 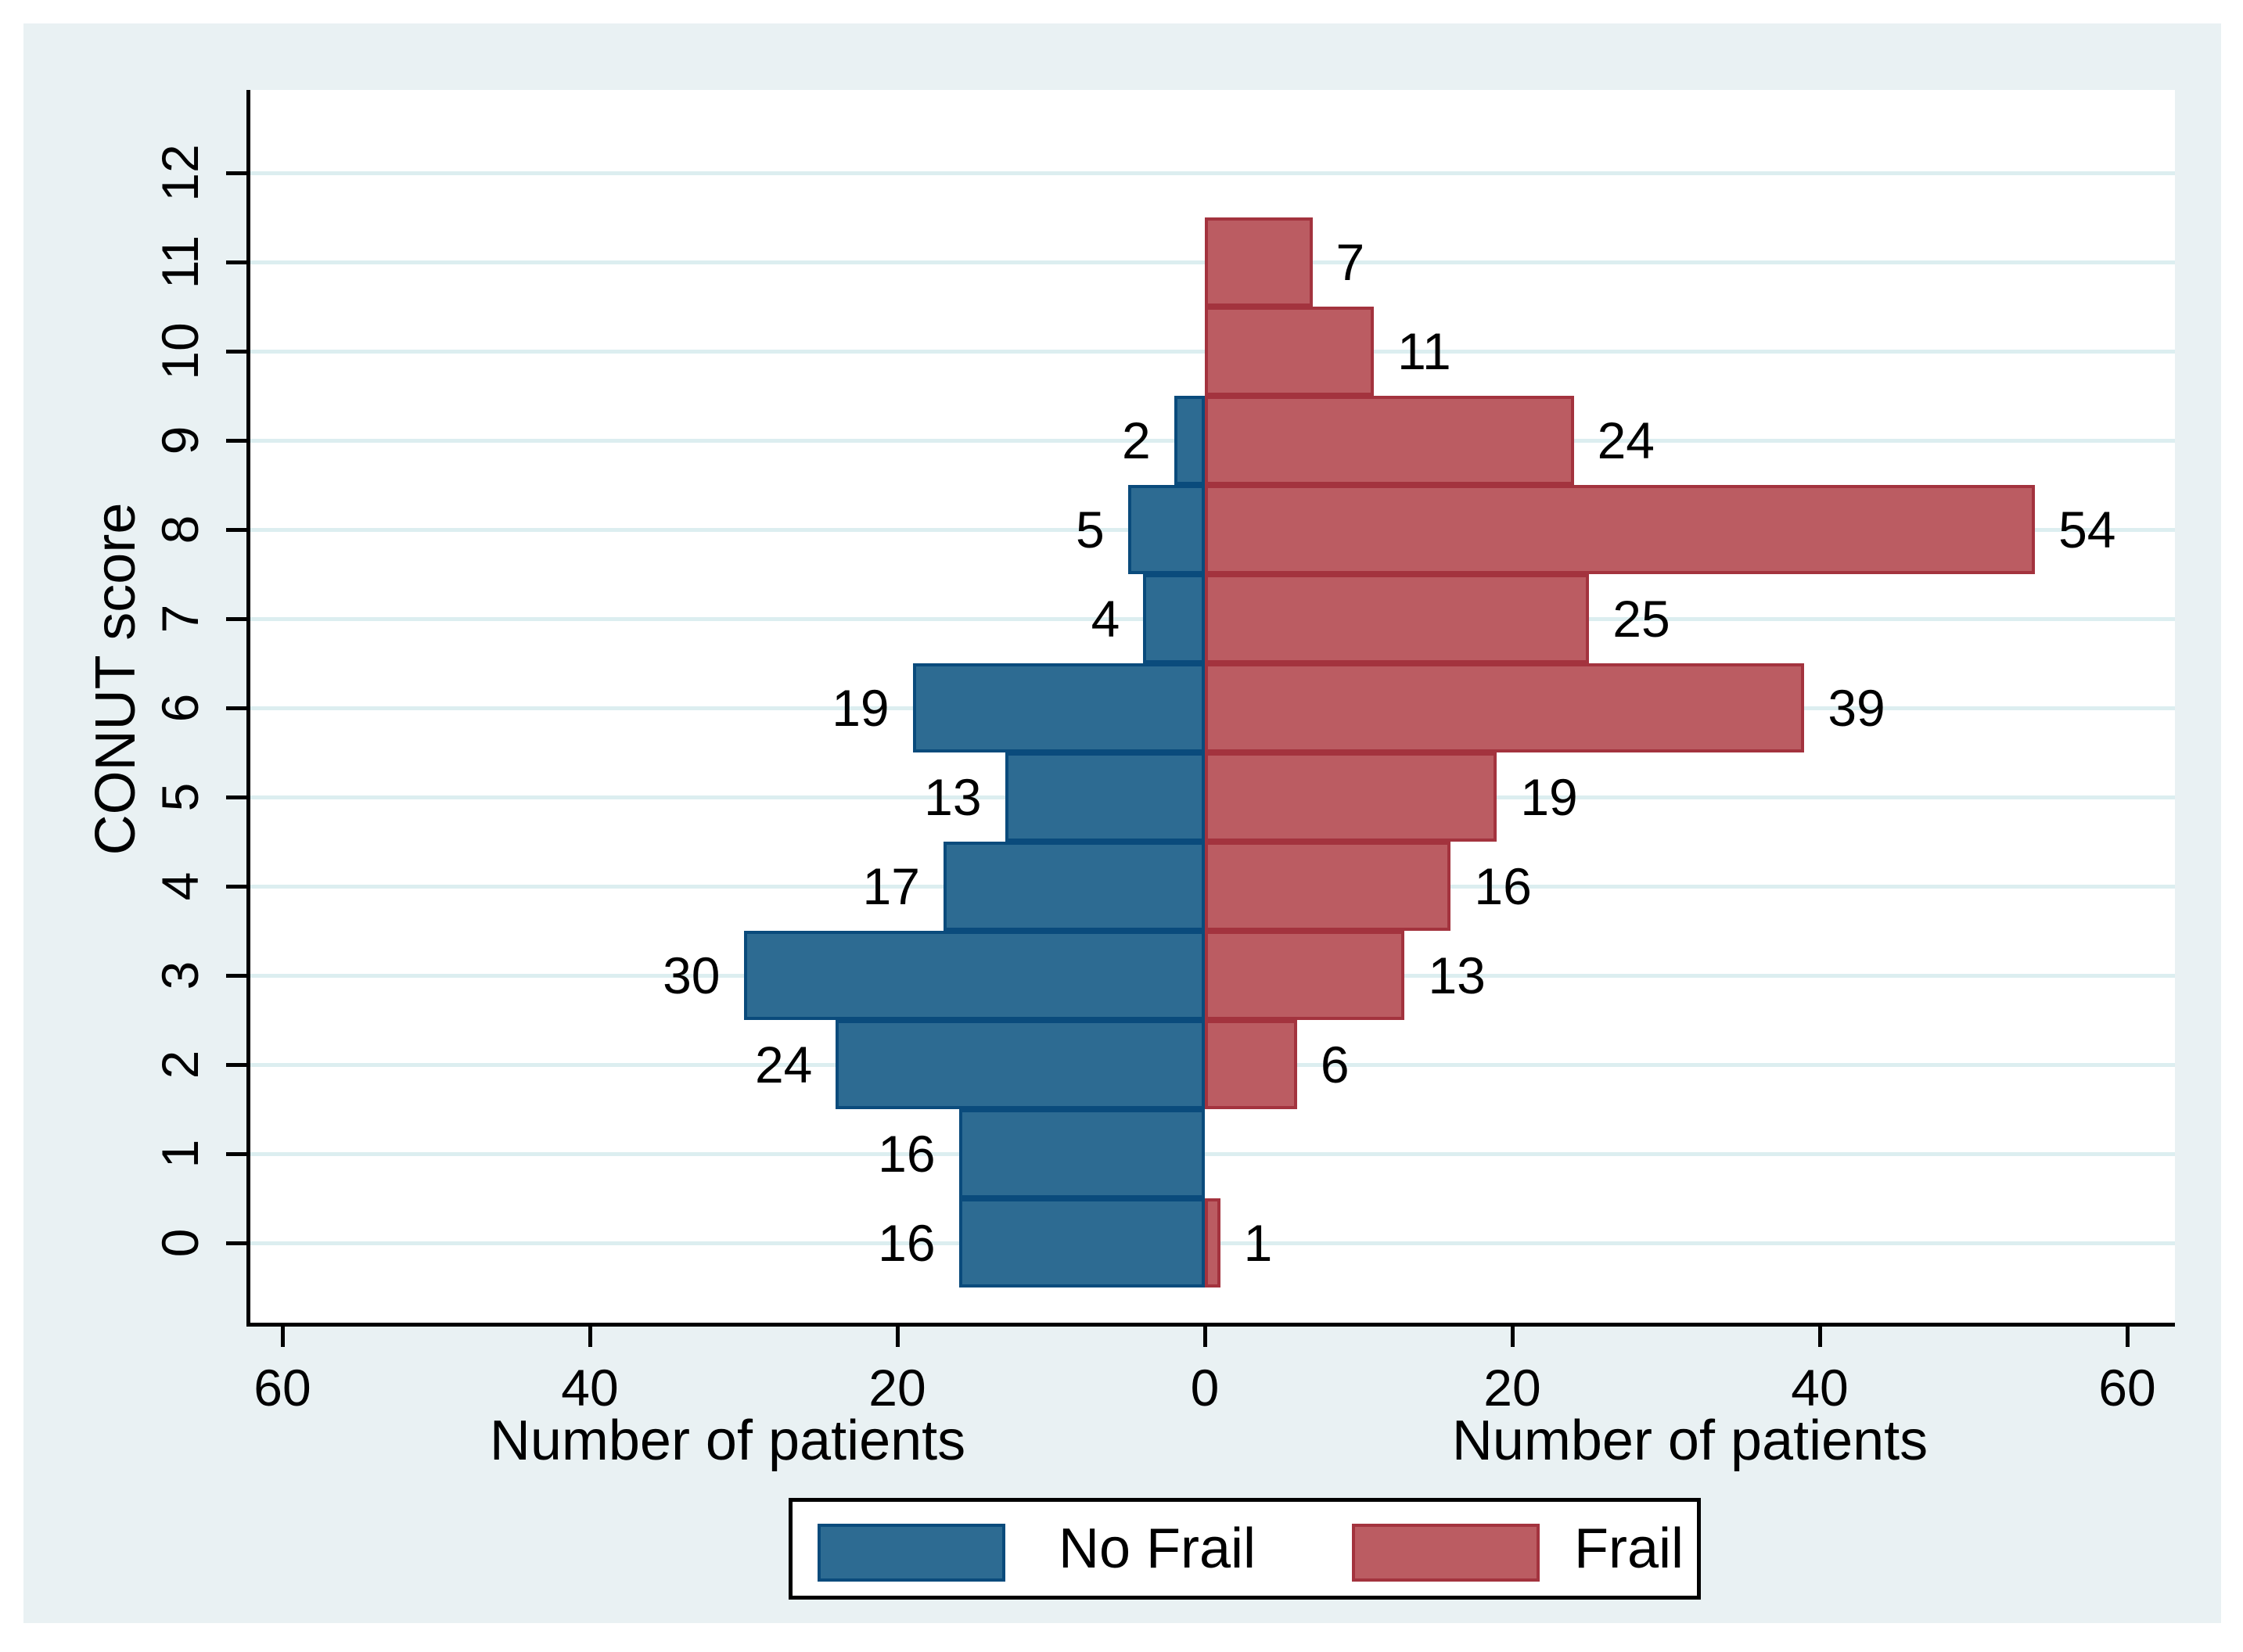 What do you see at coordinates (897, 1388) in the screenshot?
I see `x-tick-label-2: 20` at bounding box center [897, 1388].